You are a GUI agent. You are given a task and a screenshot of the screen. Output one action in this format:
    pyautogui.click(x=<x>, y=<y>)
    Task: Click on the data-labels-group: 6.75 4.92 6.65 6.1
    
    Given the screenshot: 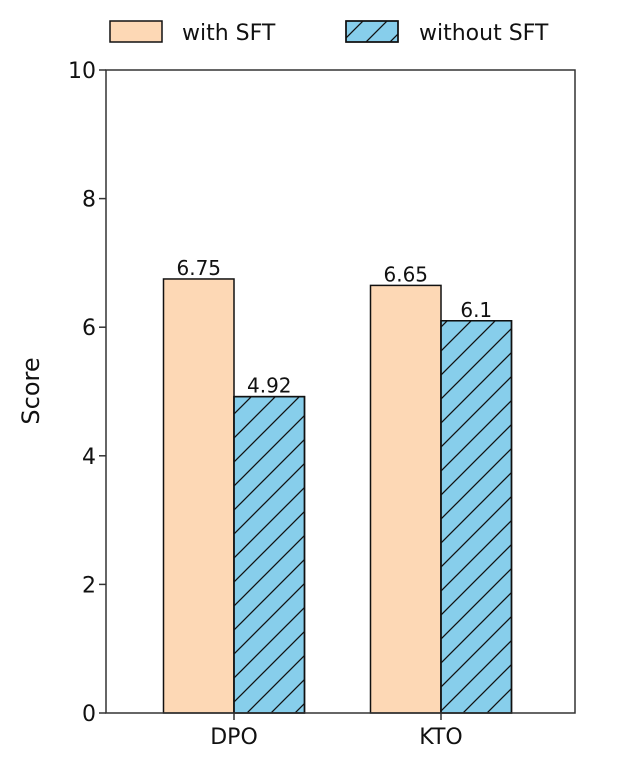 What is the action you would take?
    pyautogui.click(x=334, y=327)
    